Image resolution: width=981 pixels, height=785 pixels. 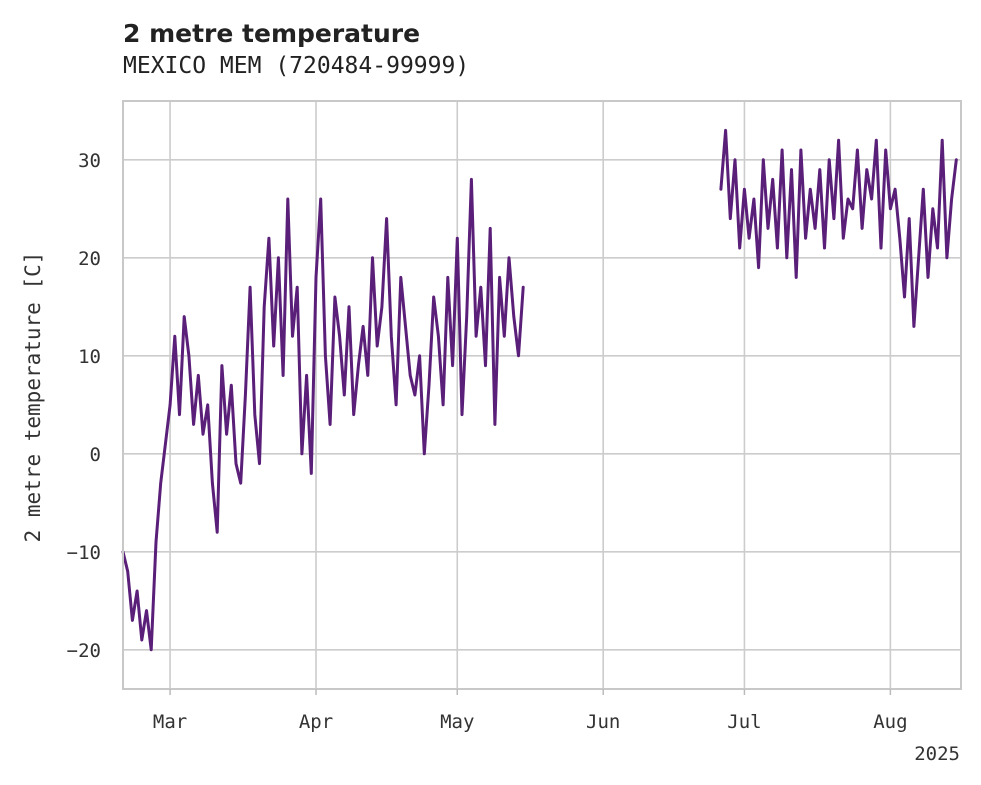 What do you see at coordinates (530, 711) in the screenshot?
I see `x-axis-ticks: Mar Apr May Jun Jul Aug` at bounding box center [530, 711].